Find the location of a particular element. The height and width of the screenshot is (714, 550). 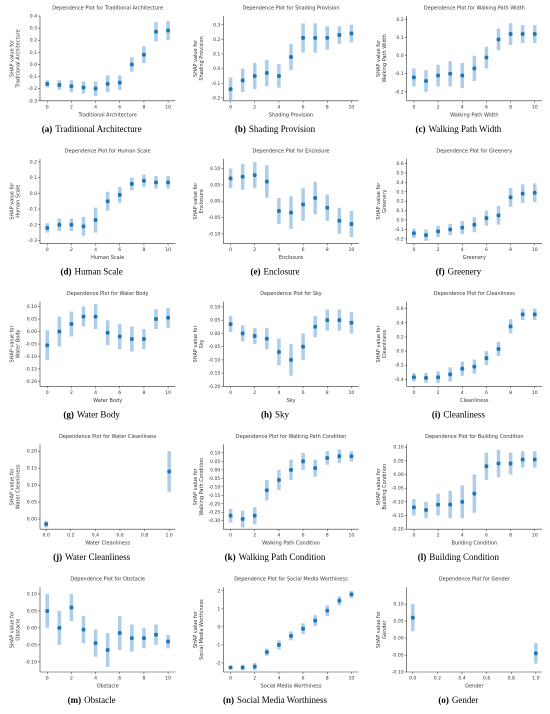

caption-text: Obstacle is located at coordinates (100, 700).